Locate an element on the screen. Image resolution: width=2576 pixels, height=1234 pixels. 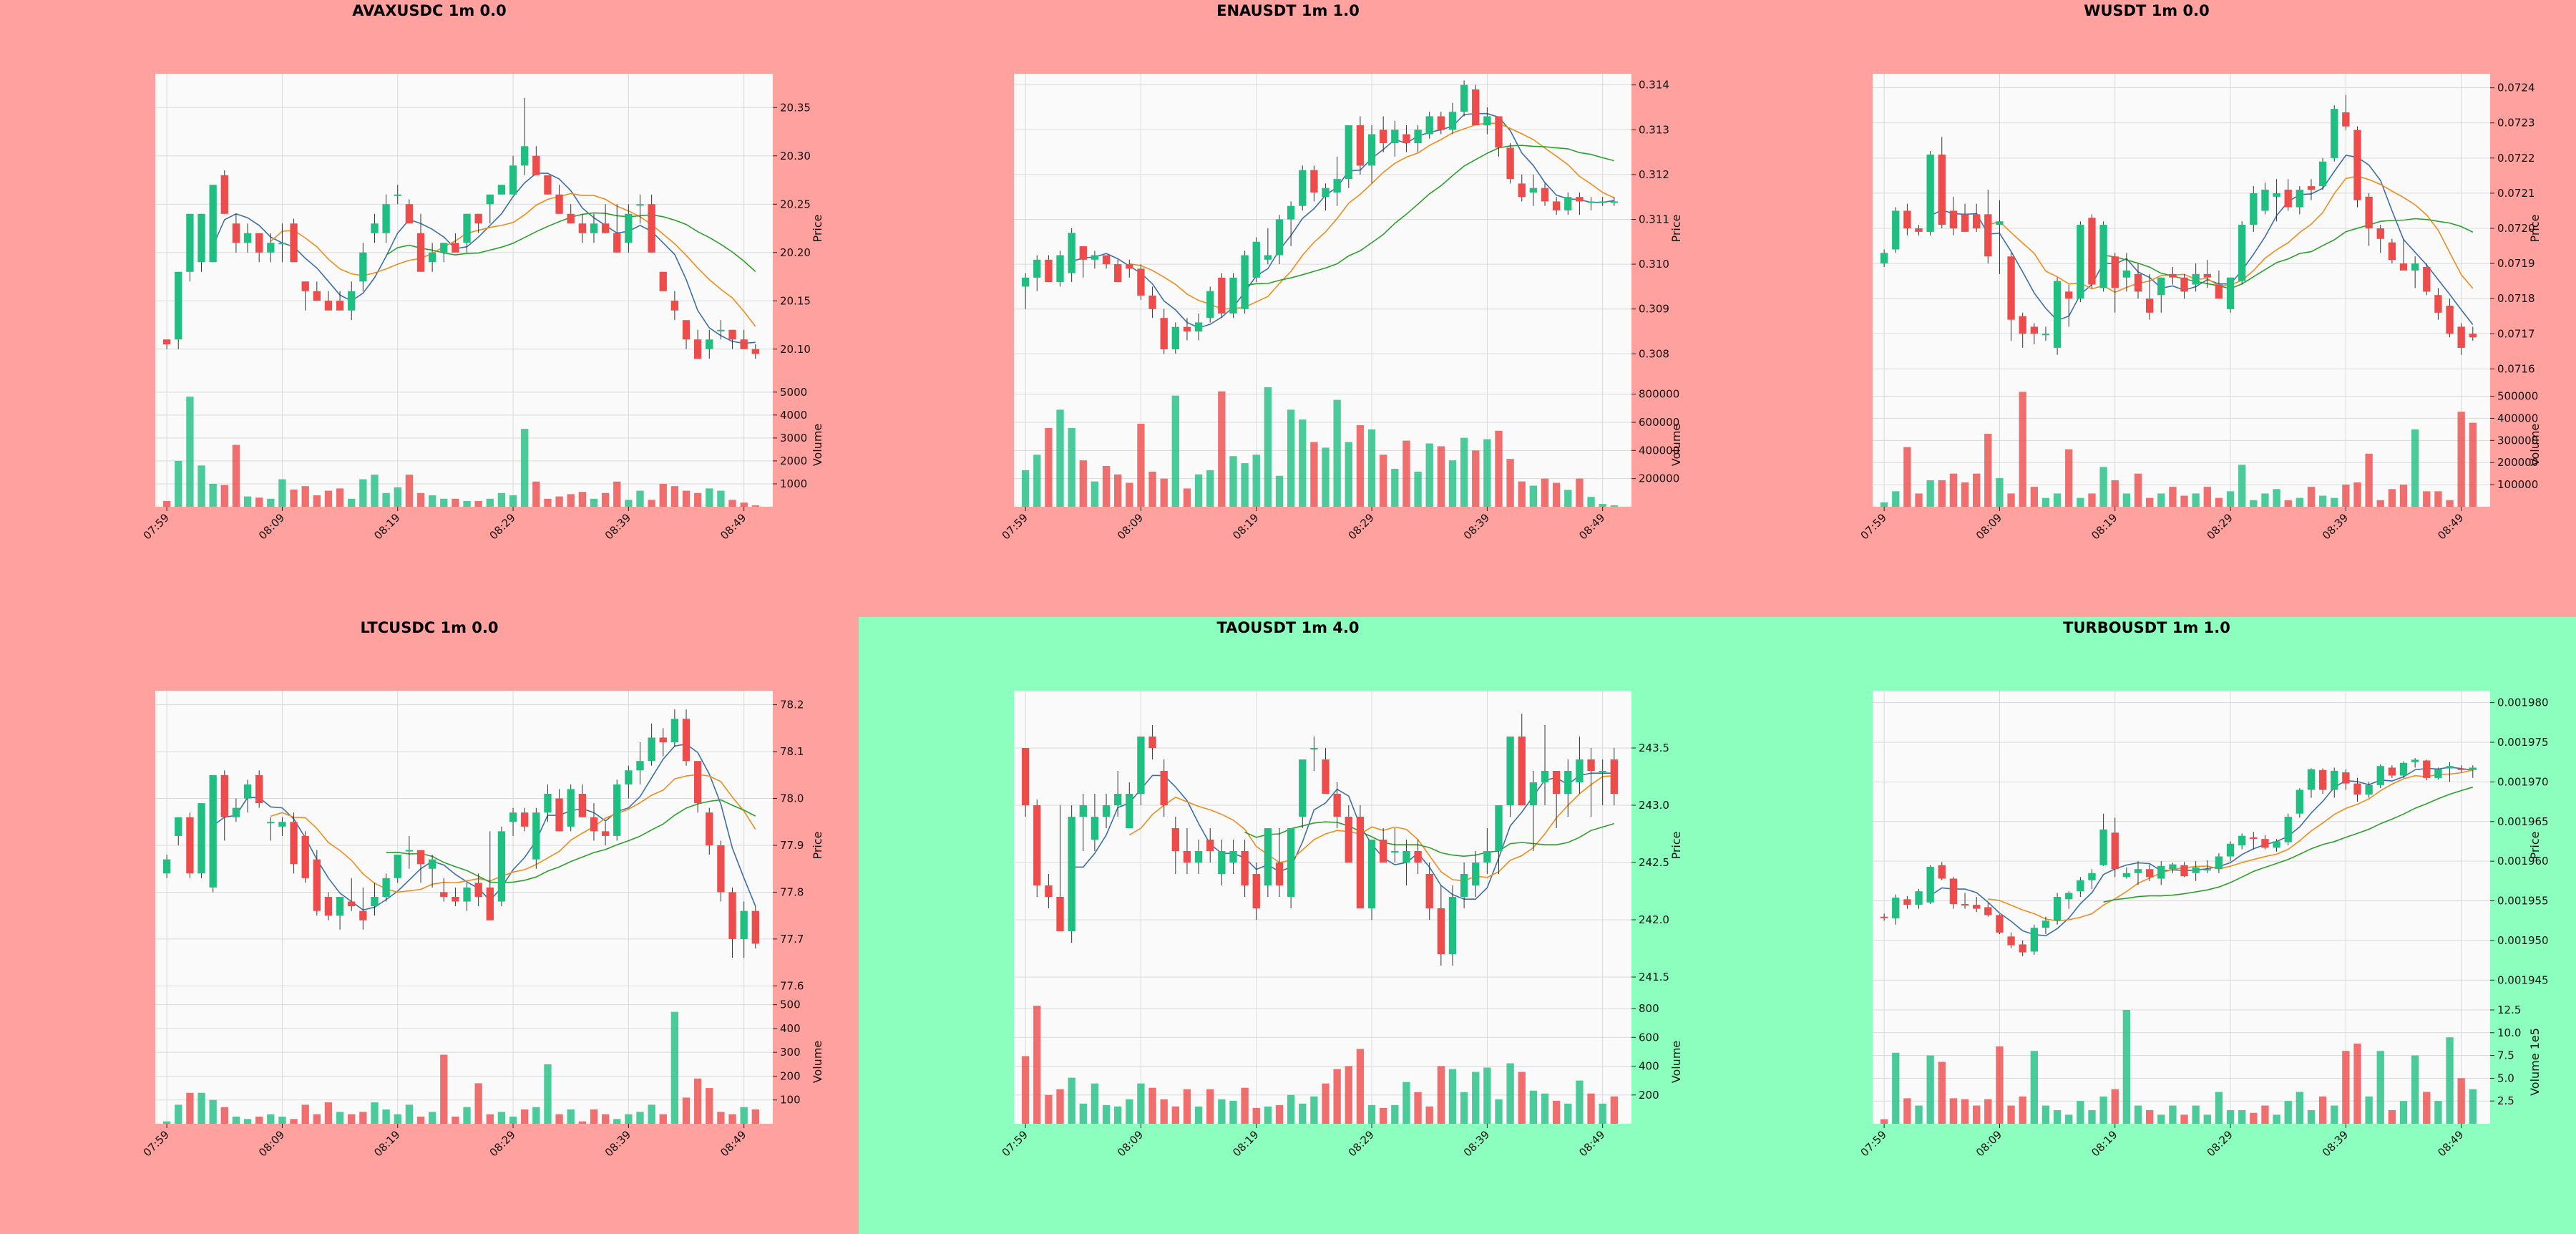
price-tick-label: 243.5 is located at coordinates (1654, 748).